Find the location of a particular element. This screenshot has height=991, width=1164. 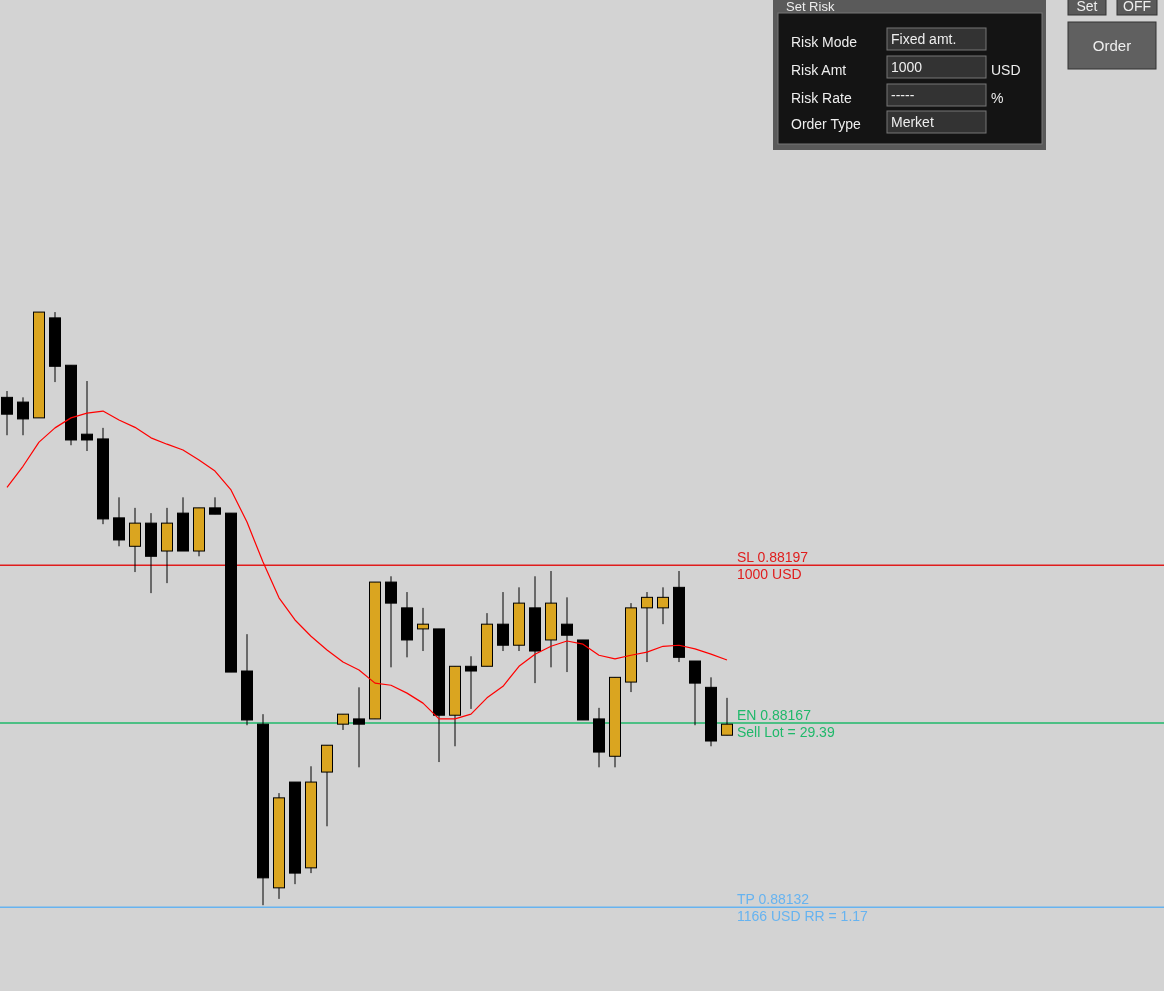

ref-line-label: SL 0.88197 1000 USD is located at coordinates (773, 566).